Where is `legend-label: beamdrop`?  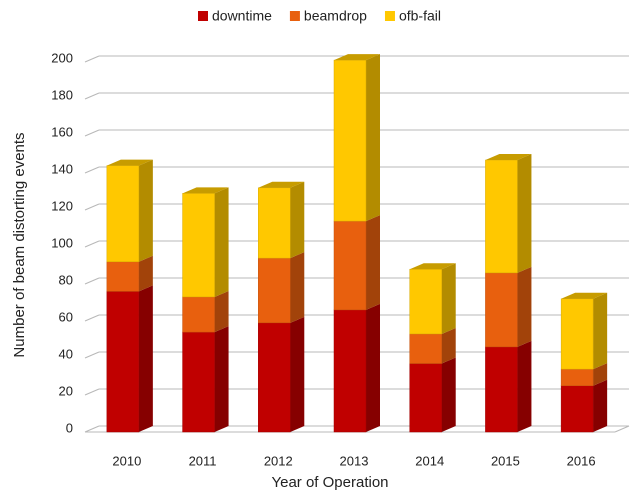 legend-label: beamdrop is located at coordinates (335, 16).